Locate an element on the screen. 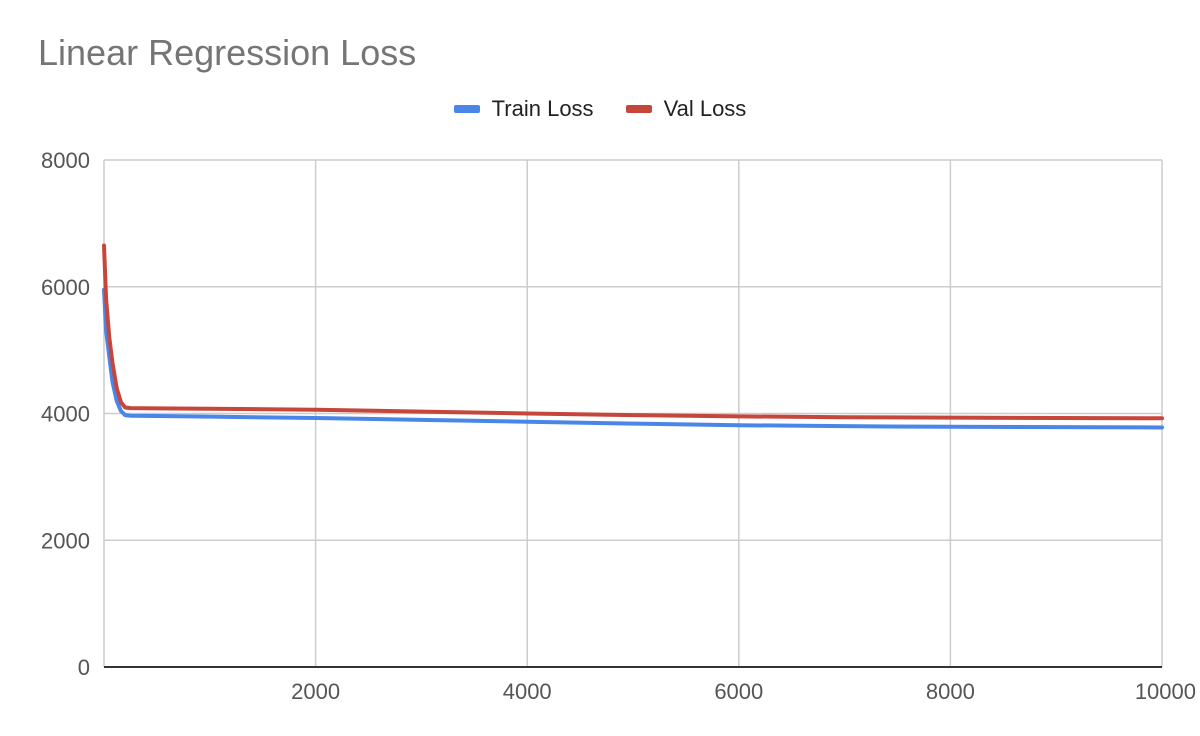 The height and width of the screenshot is (736, 1200). x-tick-label-6000: 6000 is located at coordinates (738, 691).